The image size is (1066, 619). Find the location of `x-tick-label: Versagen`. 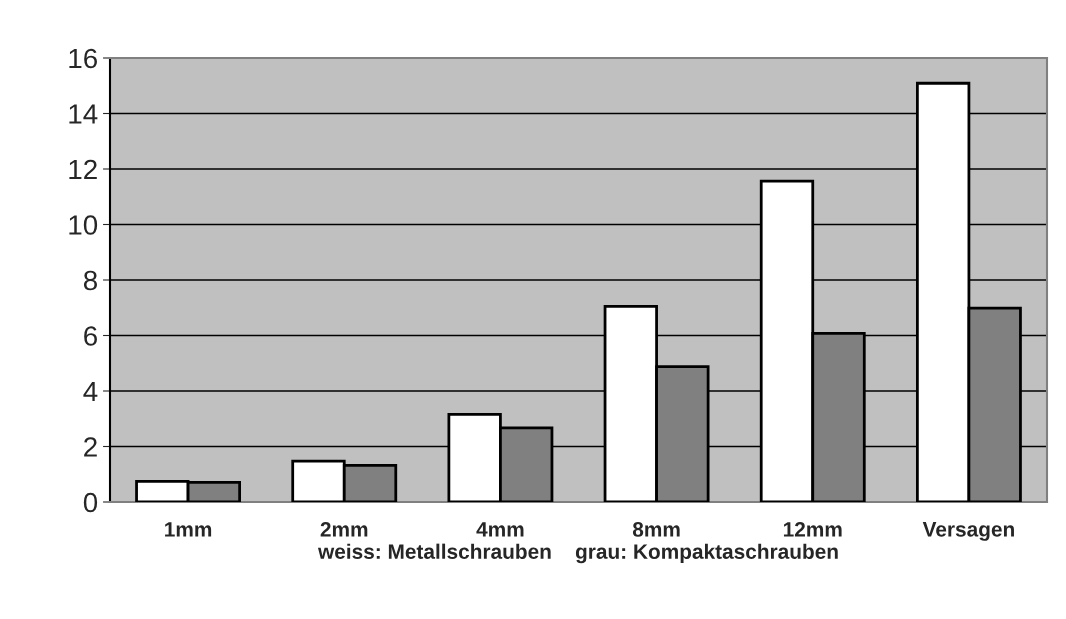

x-tick-label: Versagen is located at coordinates (968, 531).